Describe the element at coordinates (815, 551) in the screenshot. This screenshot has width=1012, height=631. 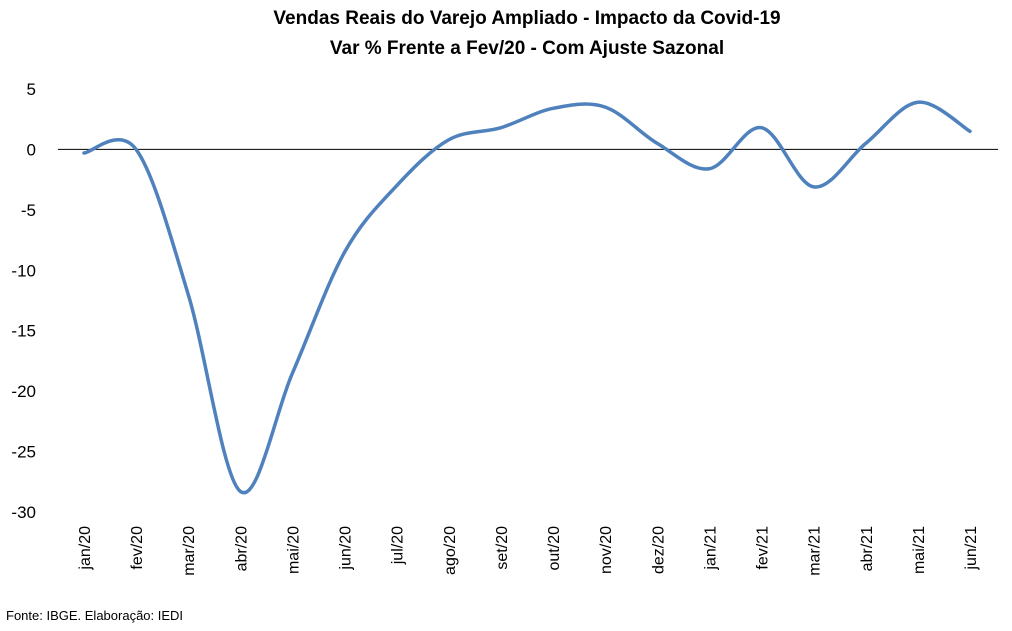
I see `x-tick-label: mar/21` at that location.